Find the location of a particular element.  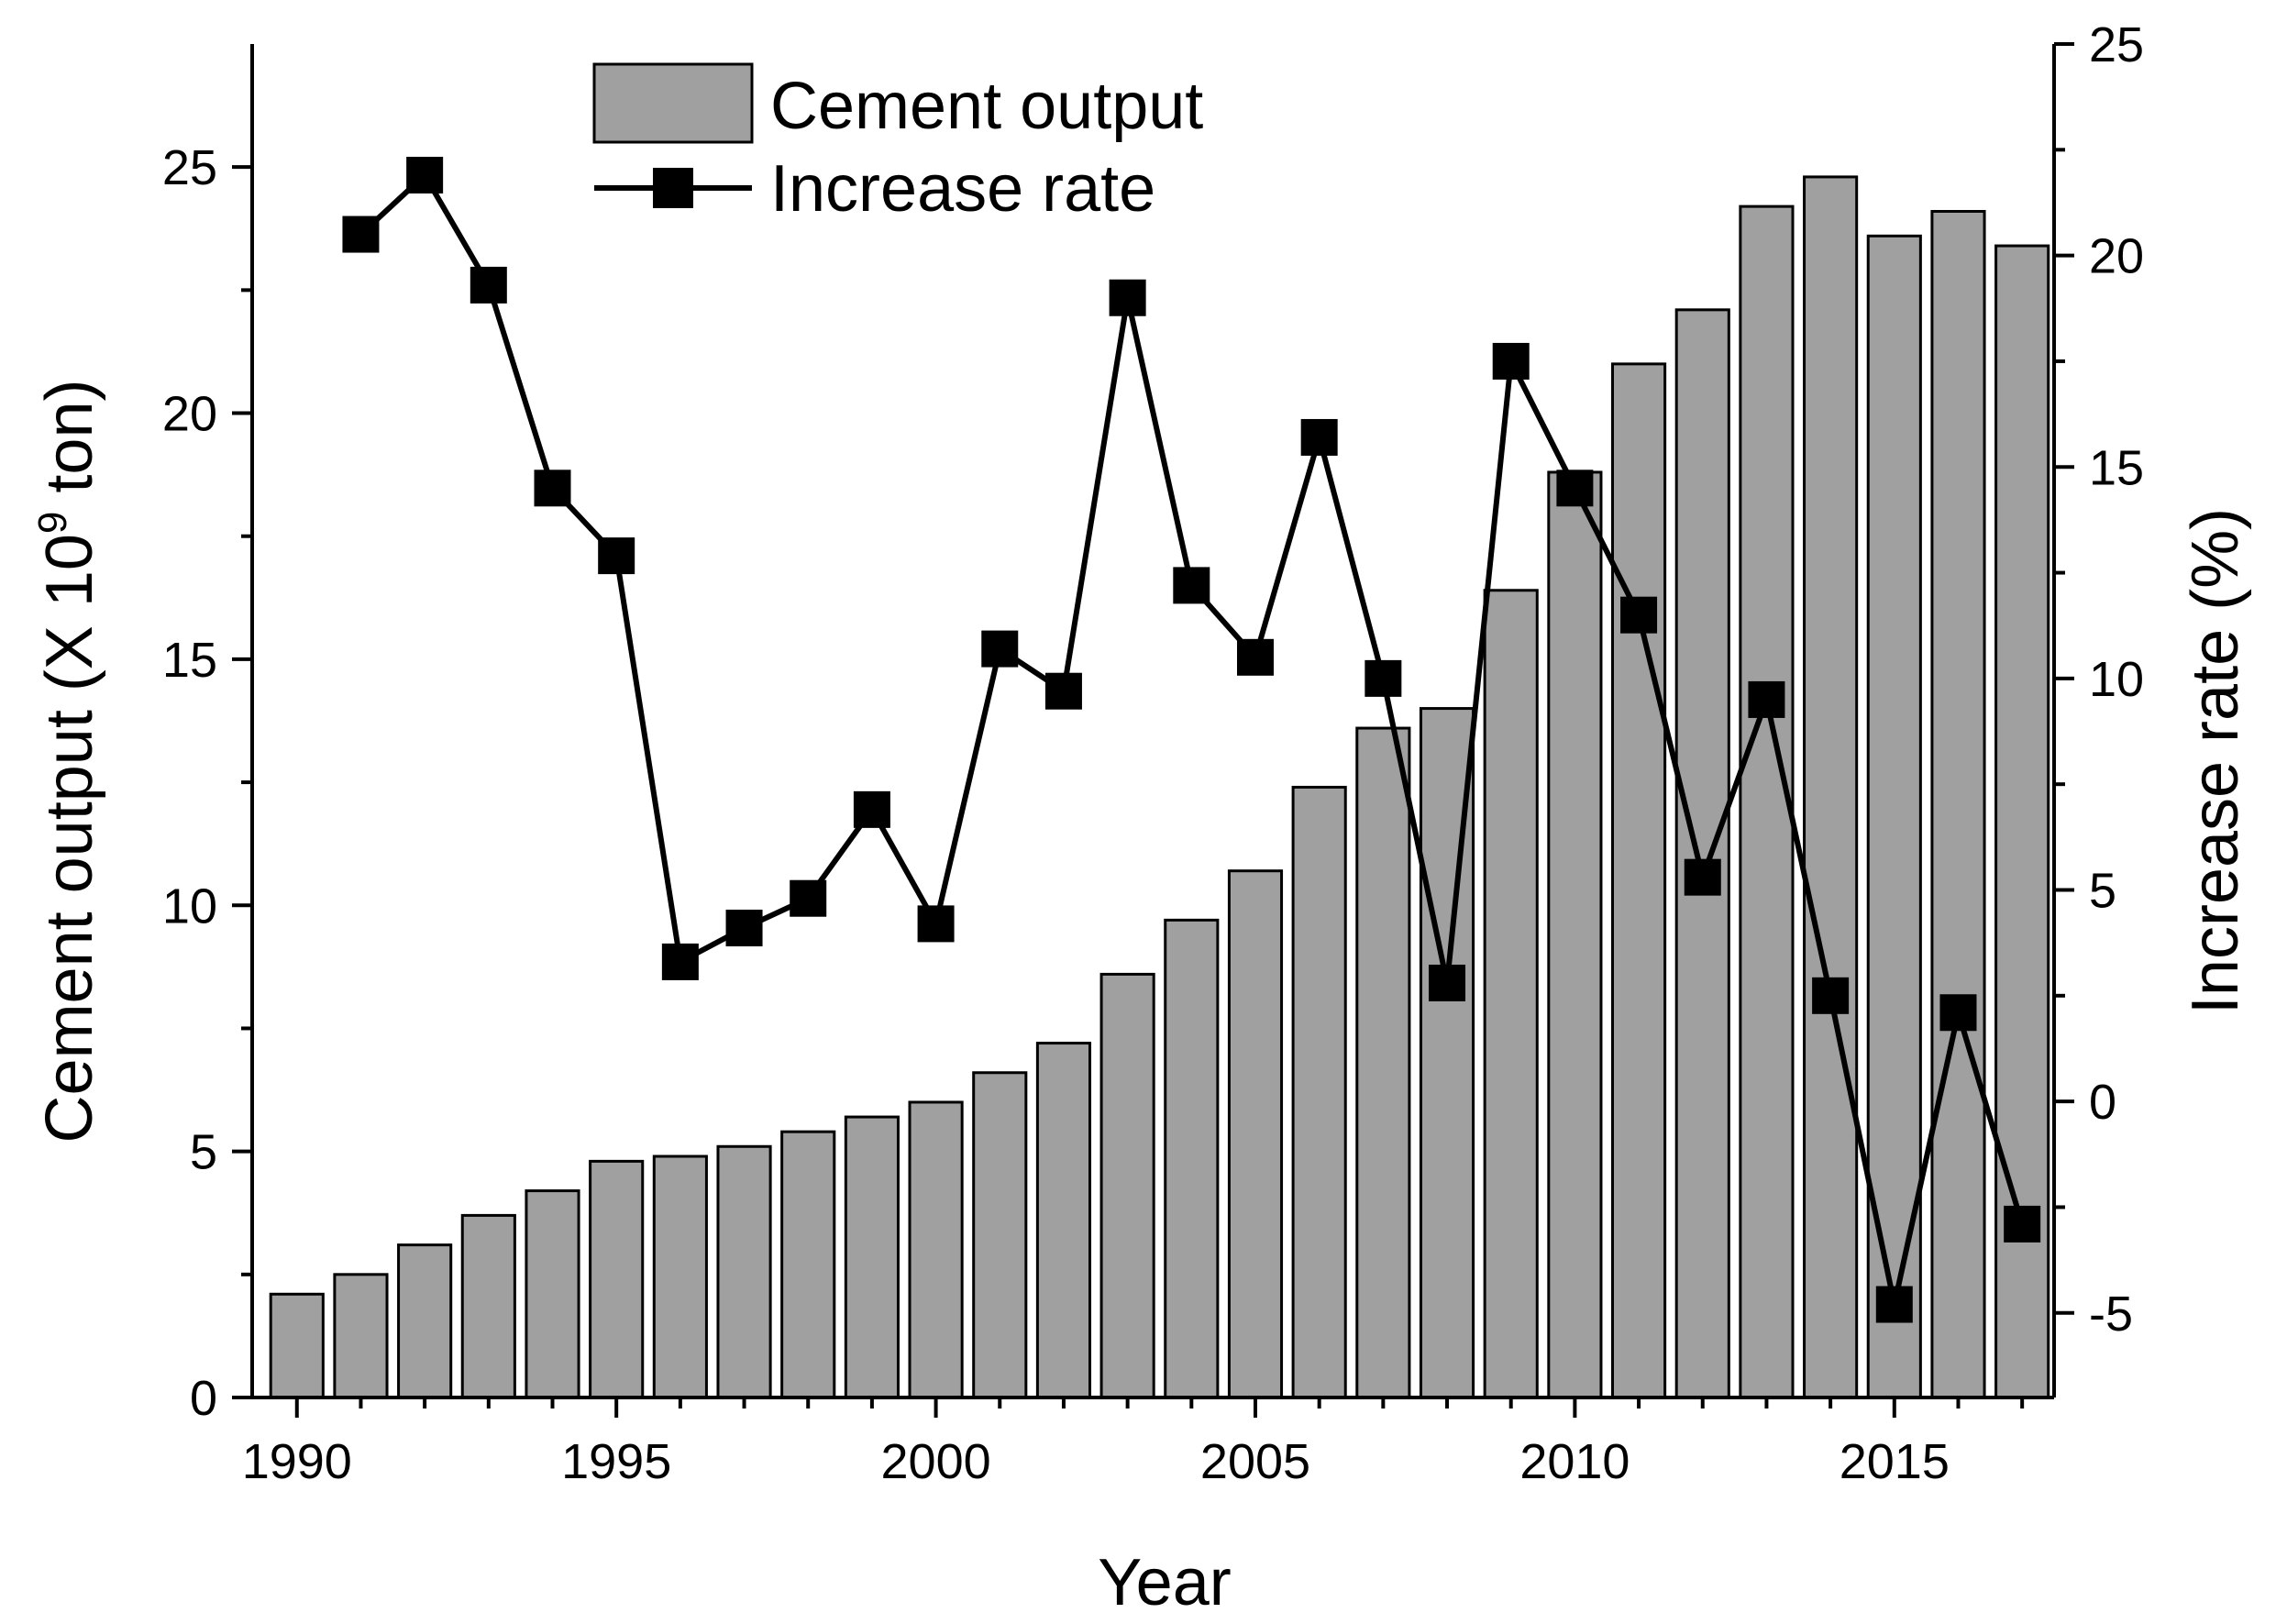

bar-cement-output-1997 is located at coordinates (744, 1271).